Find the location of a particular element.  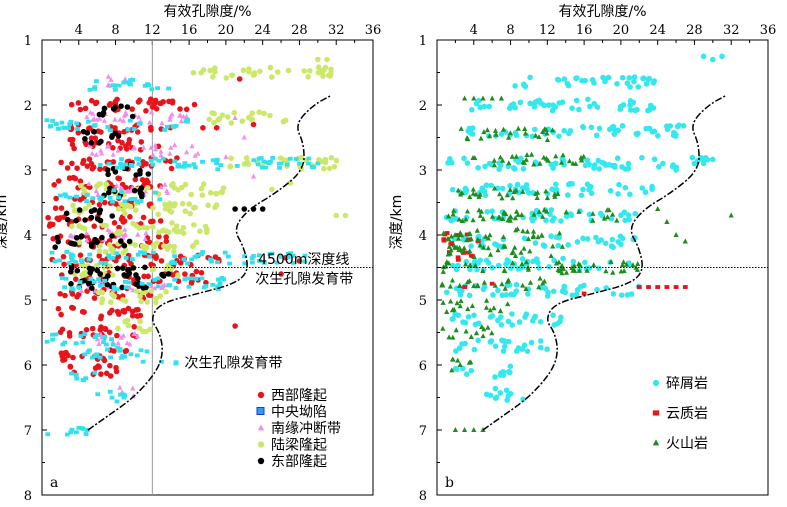

y-tick-label: 5 is located at coordinates (423, 301).